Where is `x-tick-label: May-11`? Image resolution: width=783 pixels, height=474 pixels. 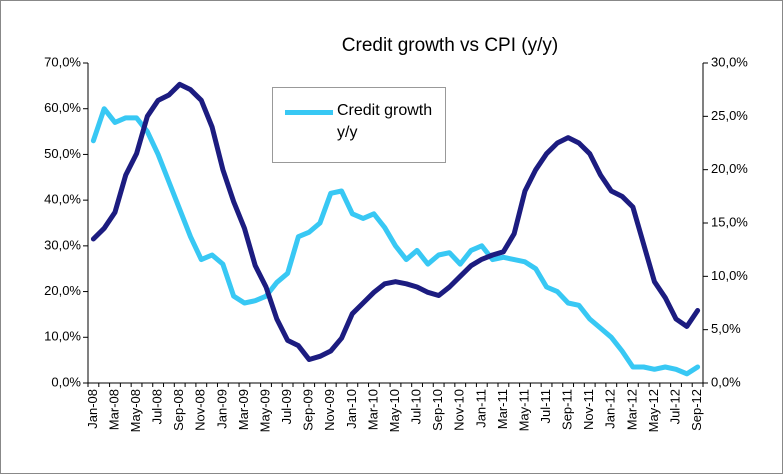 x-tick-label: May-11 is located at coordinates (523, 410).